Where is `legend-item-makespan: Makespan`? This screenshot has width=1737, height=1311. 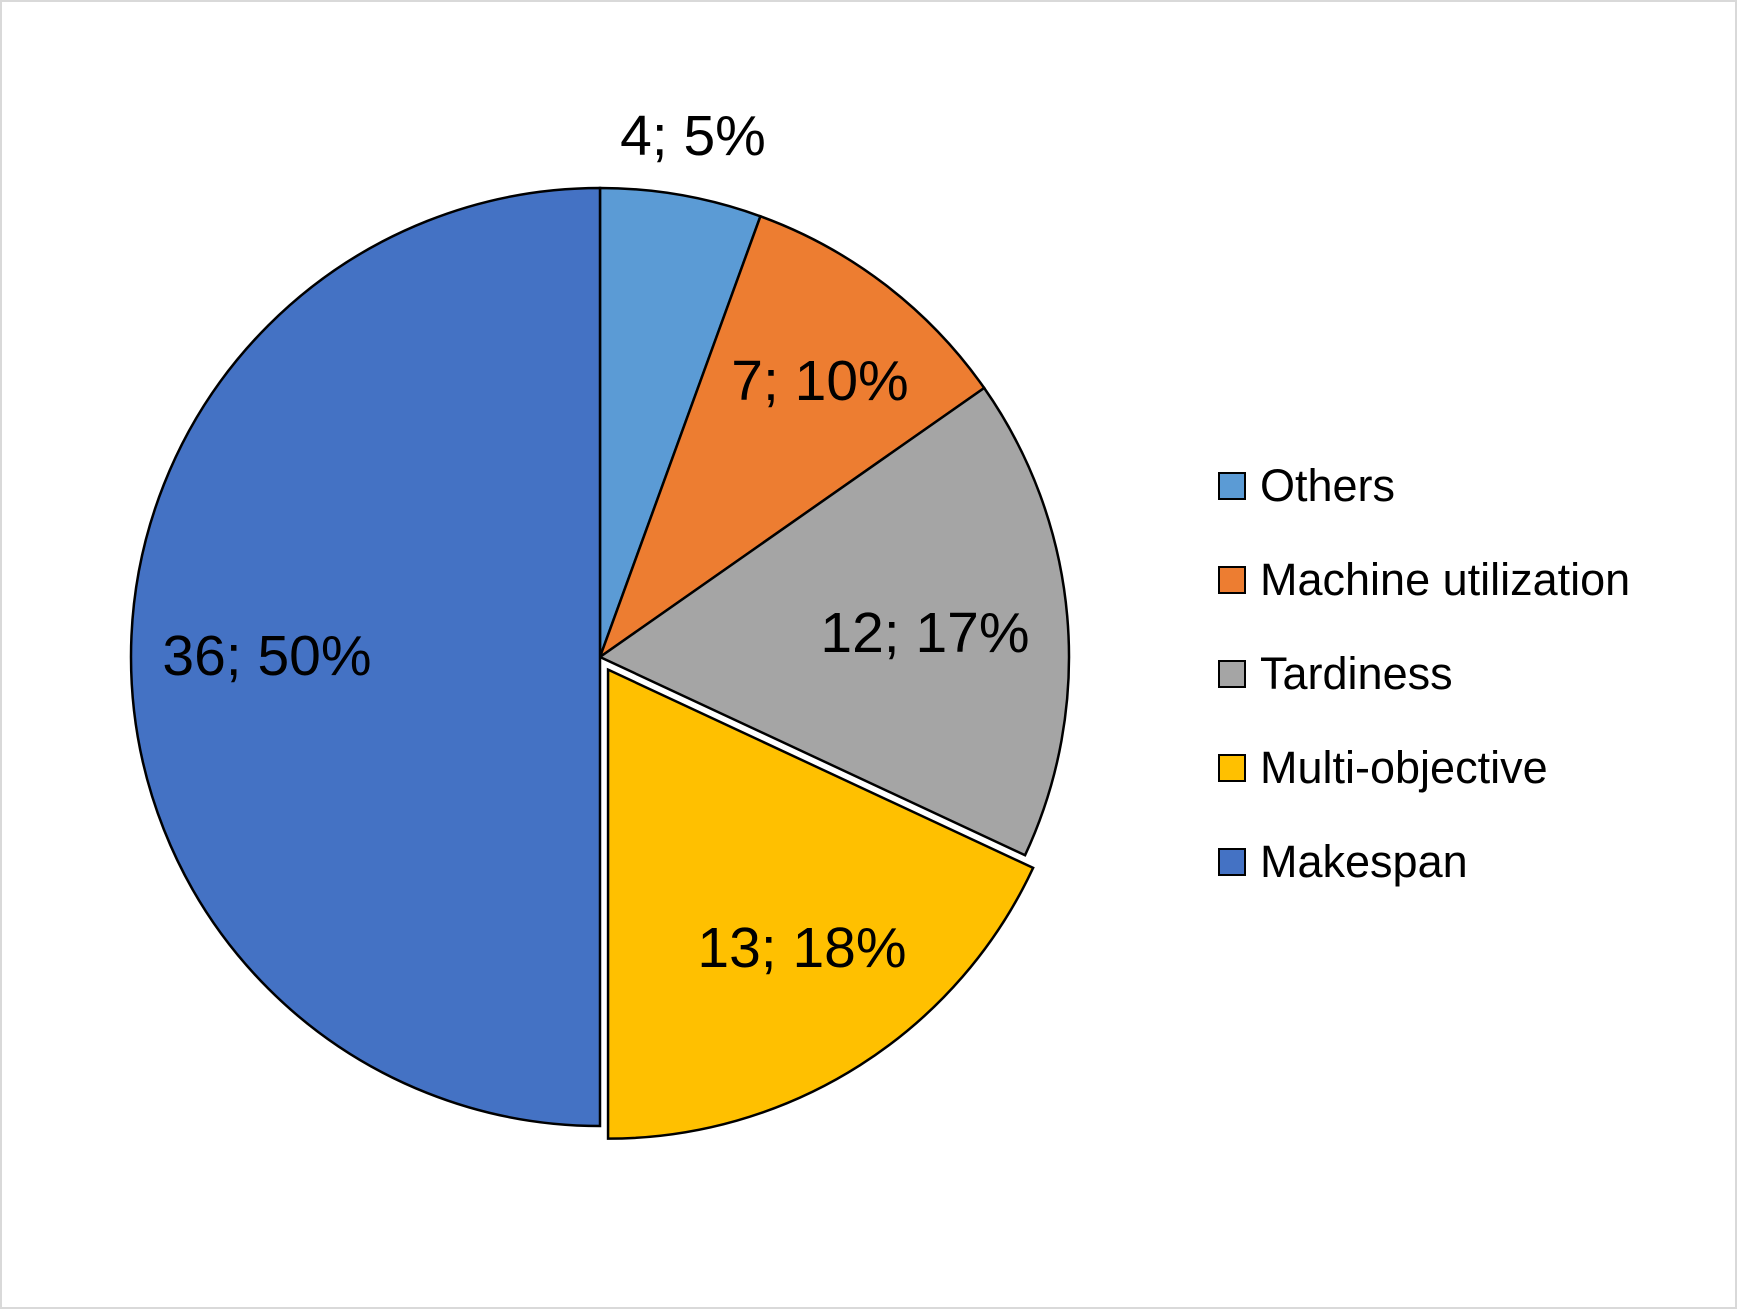 legend-item-makespan: Makespan is located at coordinates (1424, 862).